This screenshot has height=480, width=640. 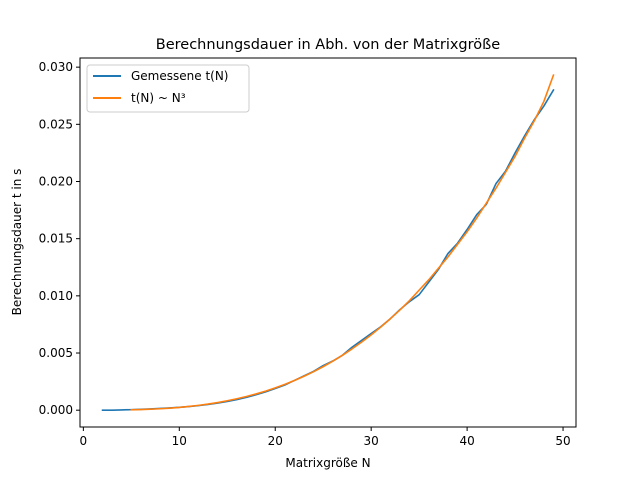 What do you see at coordinates (56, 296) in the screenshot?
I see `y-tick-label: 0.010` at bounding box center [56, 296].